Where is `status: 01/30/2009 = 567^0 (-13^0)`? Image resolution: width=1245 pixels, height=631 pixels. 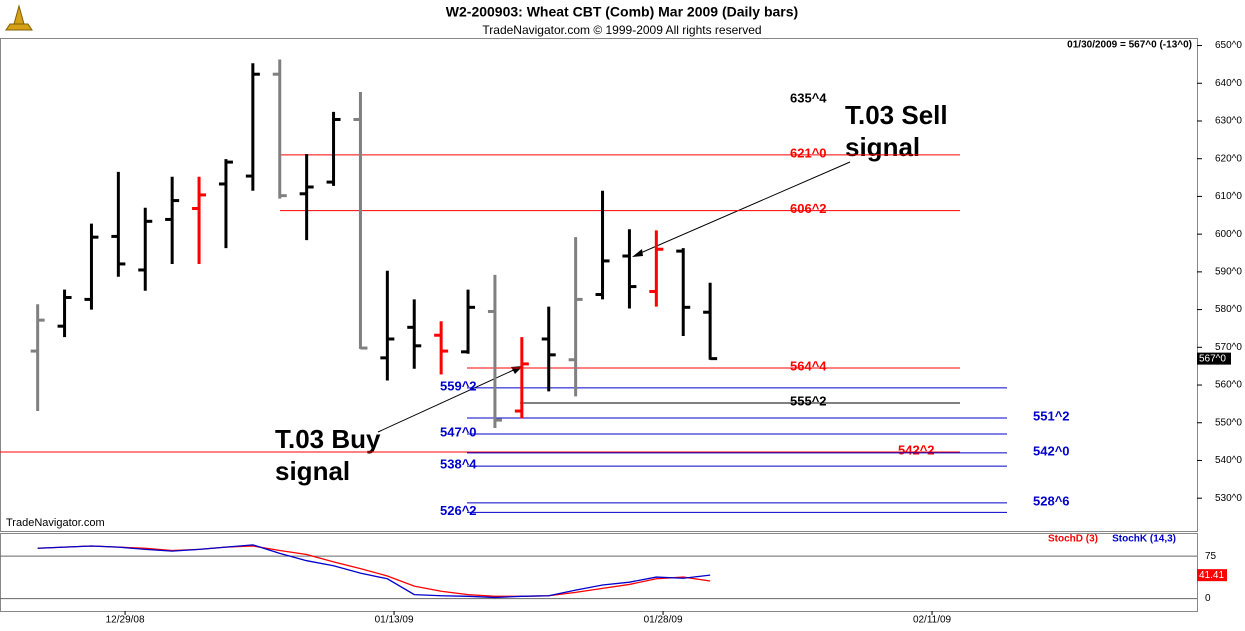 status: 01/30/2009 = 567^0 (-13^0) is located at coordinates (1129, 45).